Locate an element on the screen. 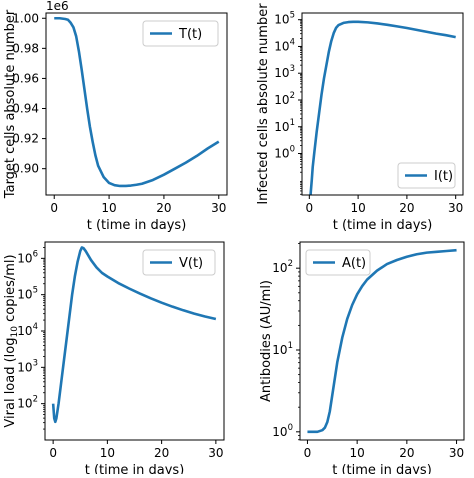 The width and height of the screenshot is (474, 478). legend: A(t) is located at coordinates (338, 262).